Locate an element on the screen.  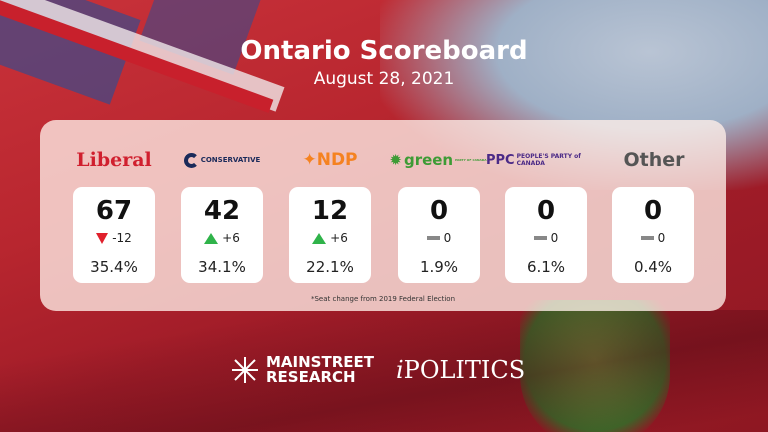
vote-percent: 1.9% is located at coordinates (439, 267).